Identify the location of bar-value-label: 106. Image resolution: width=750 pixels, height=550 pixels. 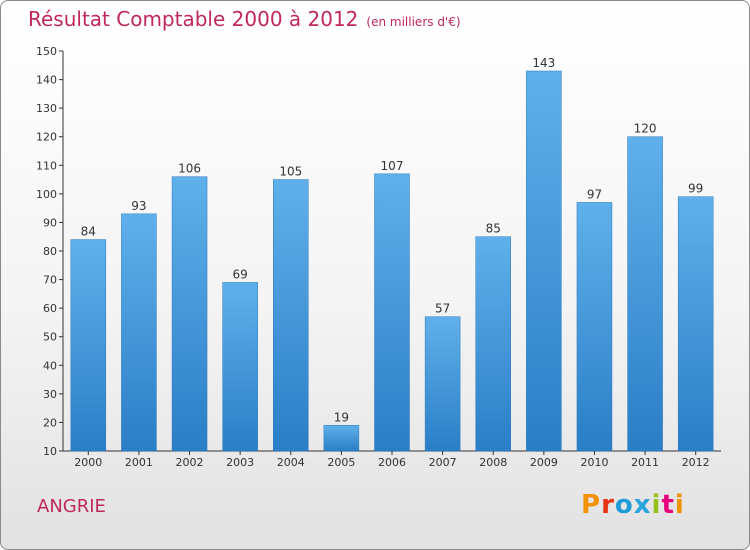
(189, 169).